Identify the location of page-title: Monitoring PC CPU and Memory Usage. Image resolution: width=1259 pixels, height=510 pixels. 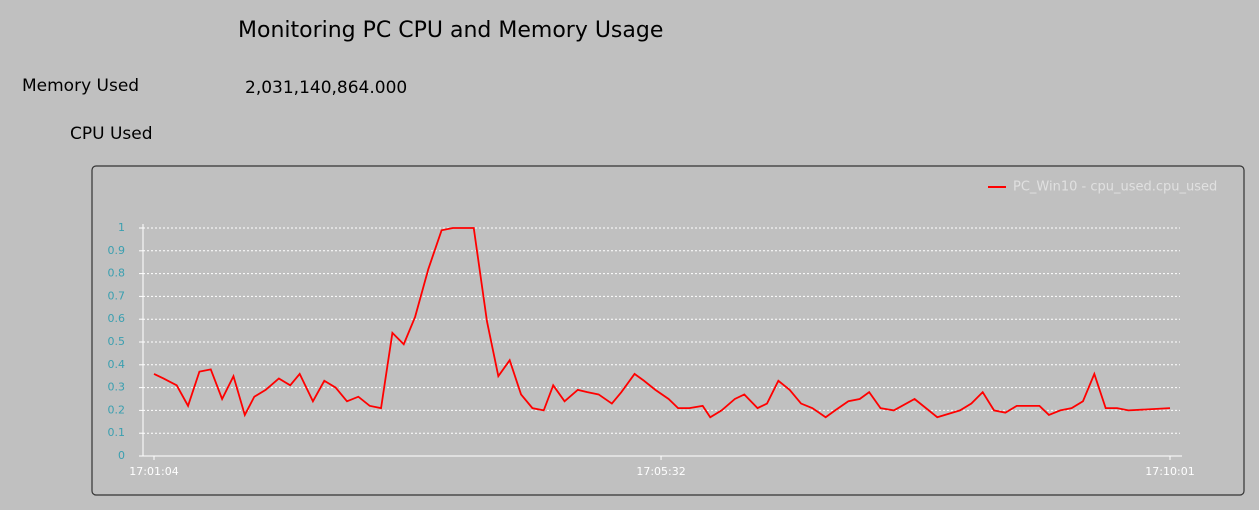
(450, 30).